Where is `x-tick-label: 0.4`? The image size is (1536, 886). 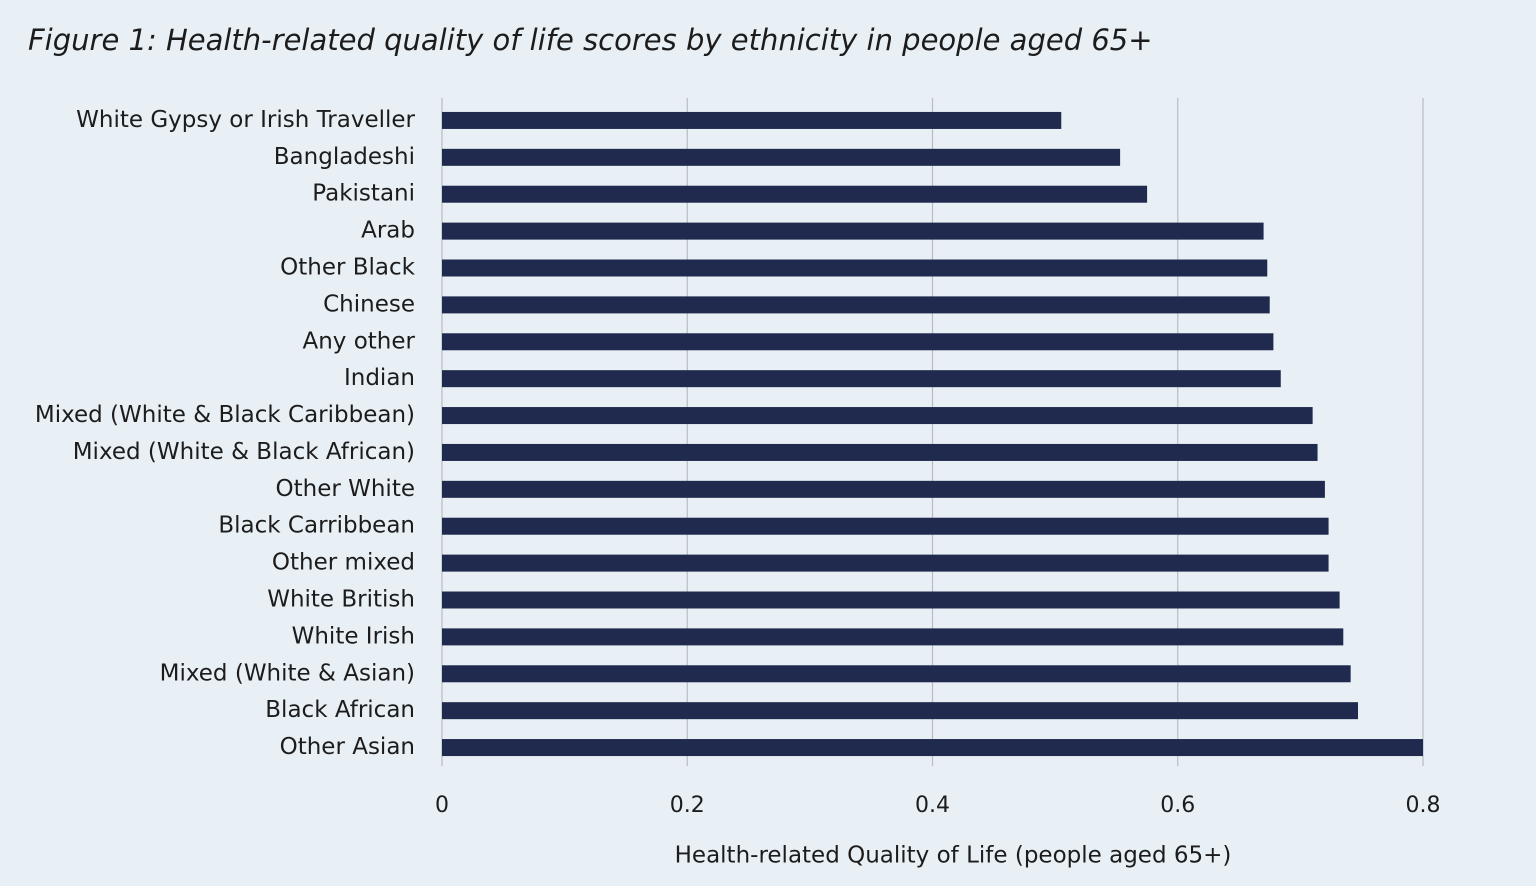
x-tick-label: 0.4 is located at coordinates (932, 805).